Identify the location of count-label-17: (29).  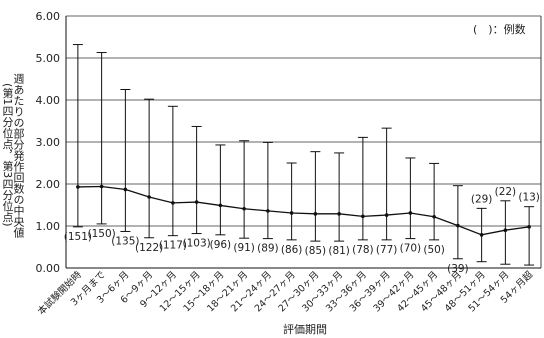
(482, 199).